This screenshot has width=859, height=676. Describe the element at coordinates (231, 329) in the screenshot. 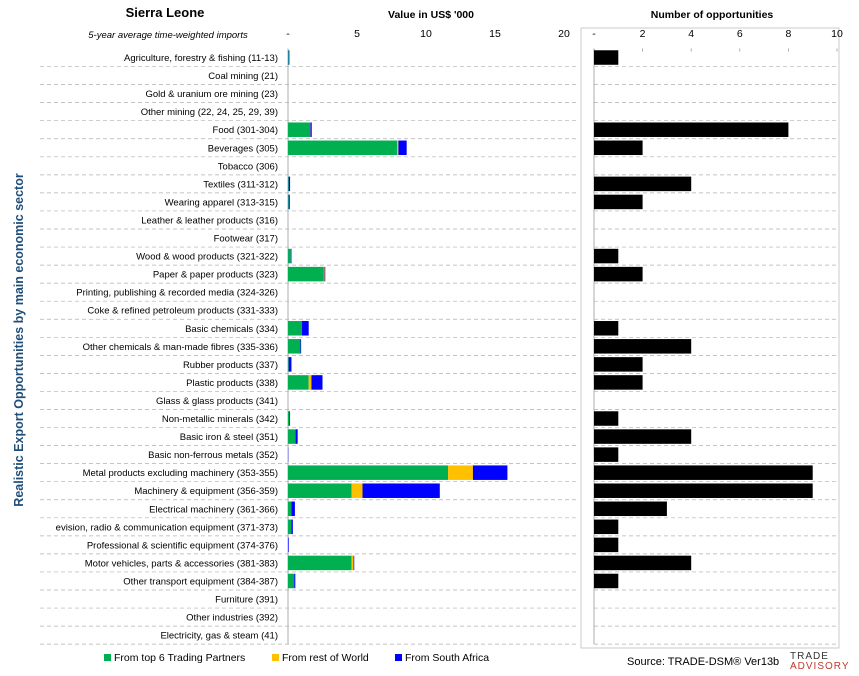

I see `category-label: Basic chemicals (334)` at that location.